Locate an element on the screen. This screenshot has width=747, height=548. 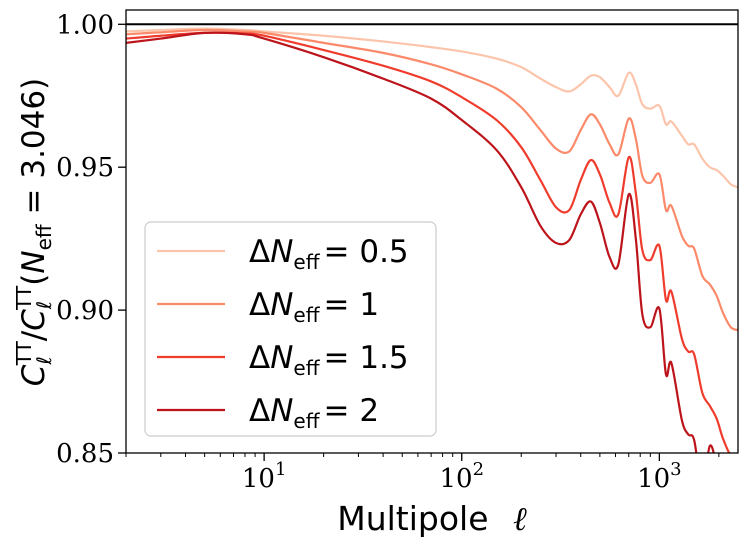
x-ticks: 10¹ 10² 10³ is located at coordinates (422, 473).